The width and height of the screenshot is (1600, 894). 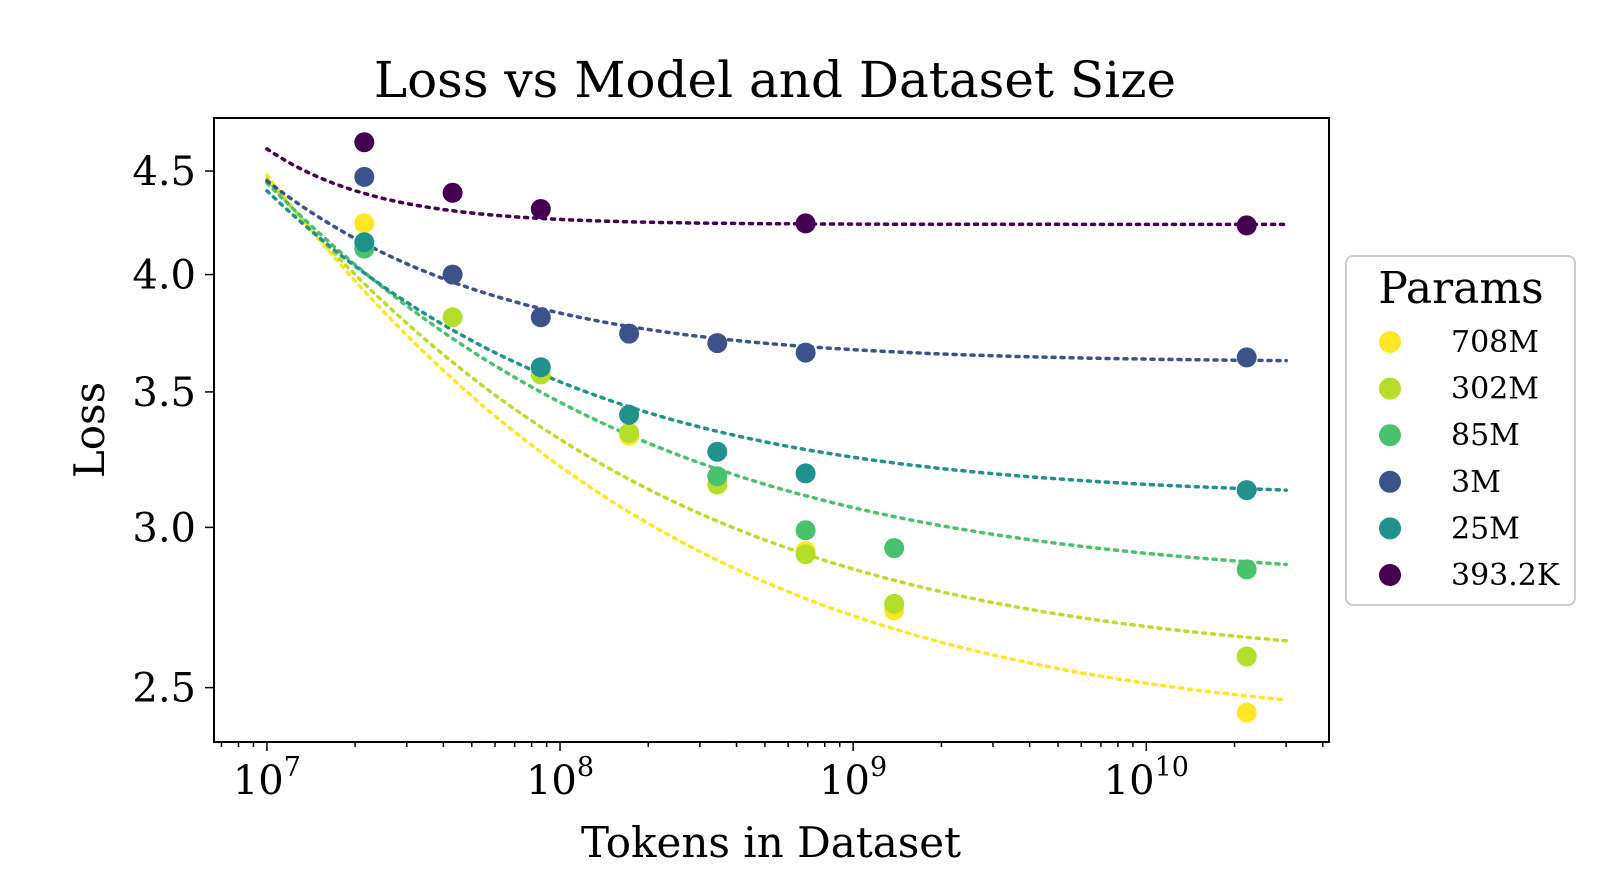 What do you see at coordinates (1460, 288) in the screenshot?
I see `legend-title: Params` at bounding box center [1460, 288].